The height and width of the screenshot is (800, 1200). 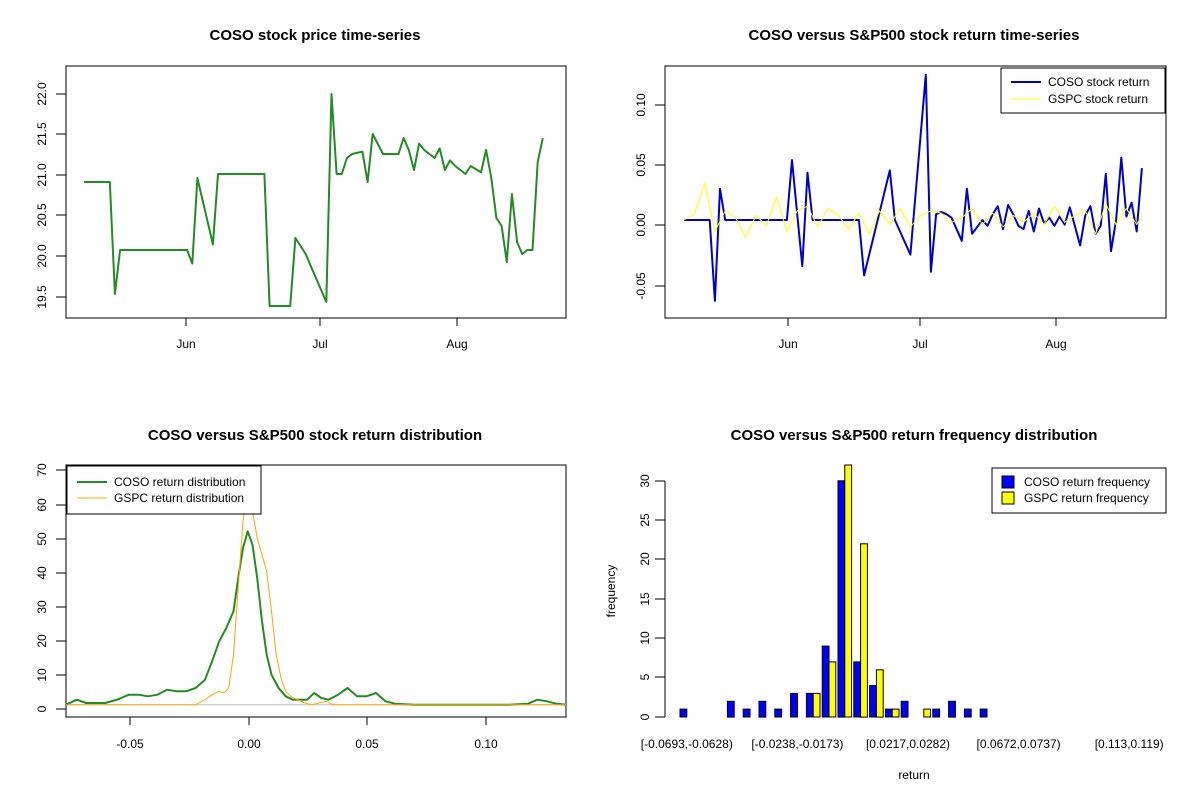 What do you see at coordinates (307, 734) in the screenshot?
I see `density-x-axis: -0.05 0.00 0.05 0.10` at bounding box center [307, 734].